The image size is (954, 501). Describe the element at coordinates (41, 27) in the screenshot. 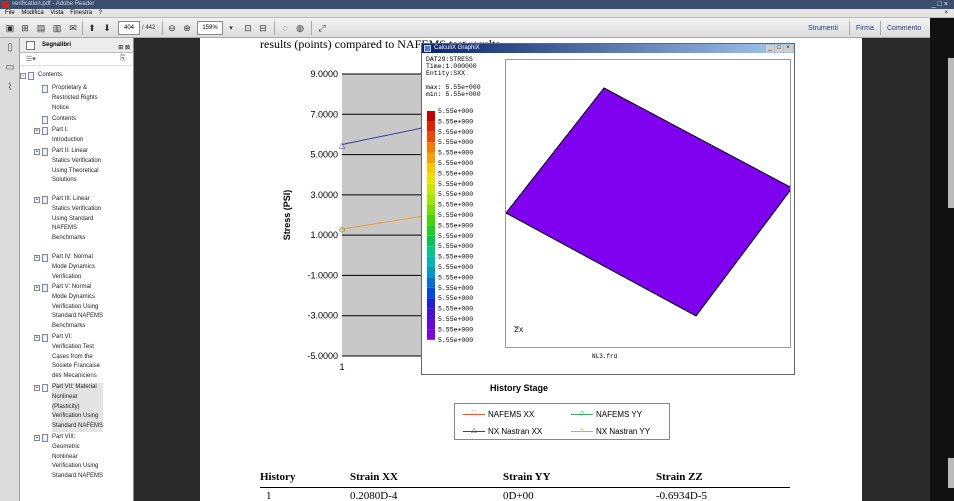

I see `save-icon: ▤` at that location.